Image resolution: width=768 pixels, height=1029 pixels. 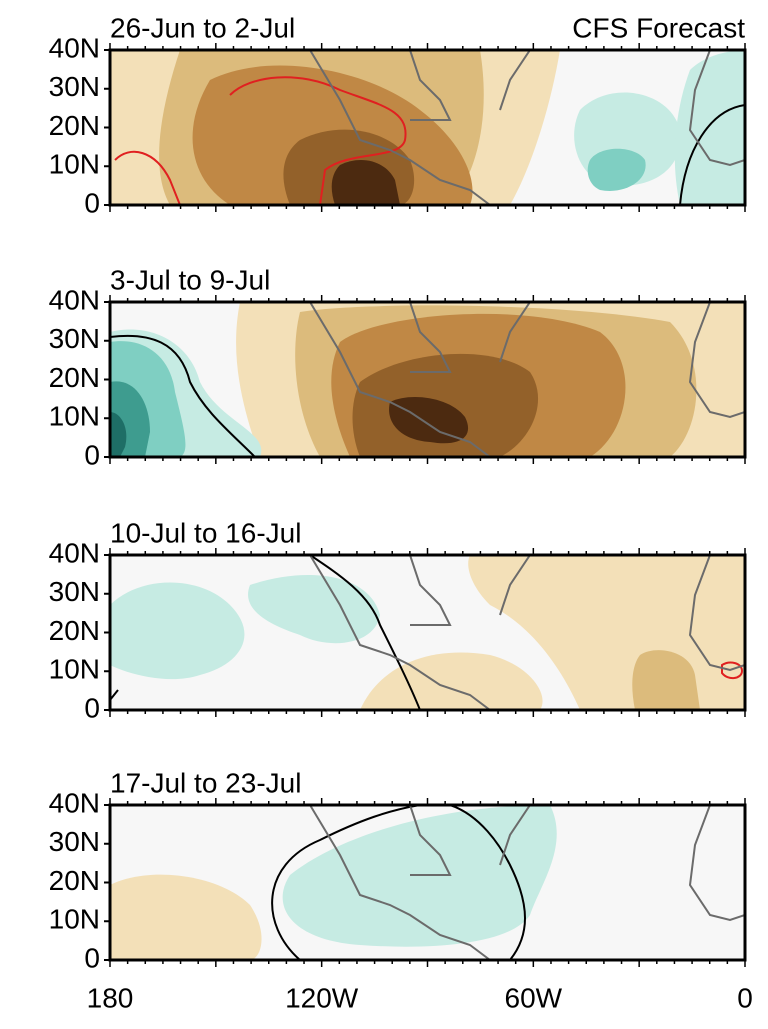 I want to click on x-tick-label: 0, so click(x=745, y=997).